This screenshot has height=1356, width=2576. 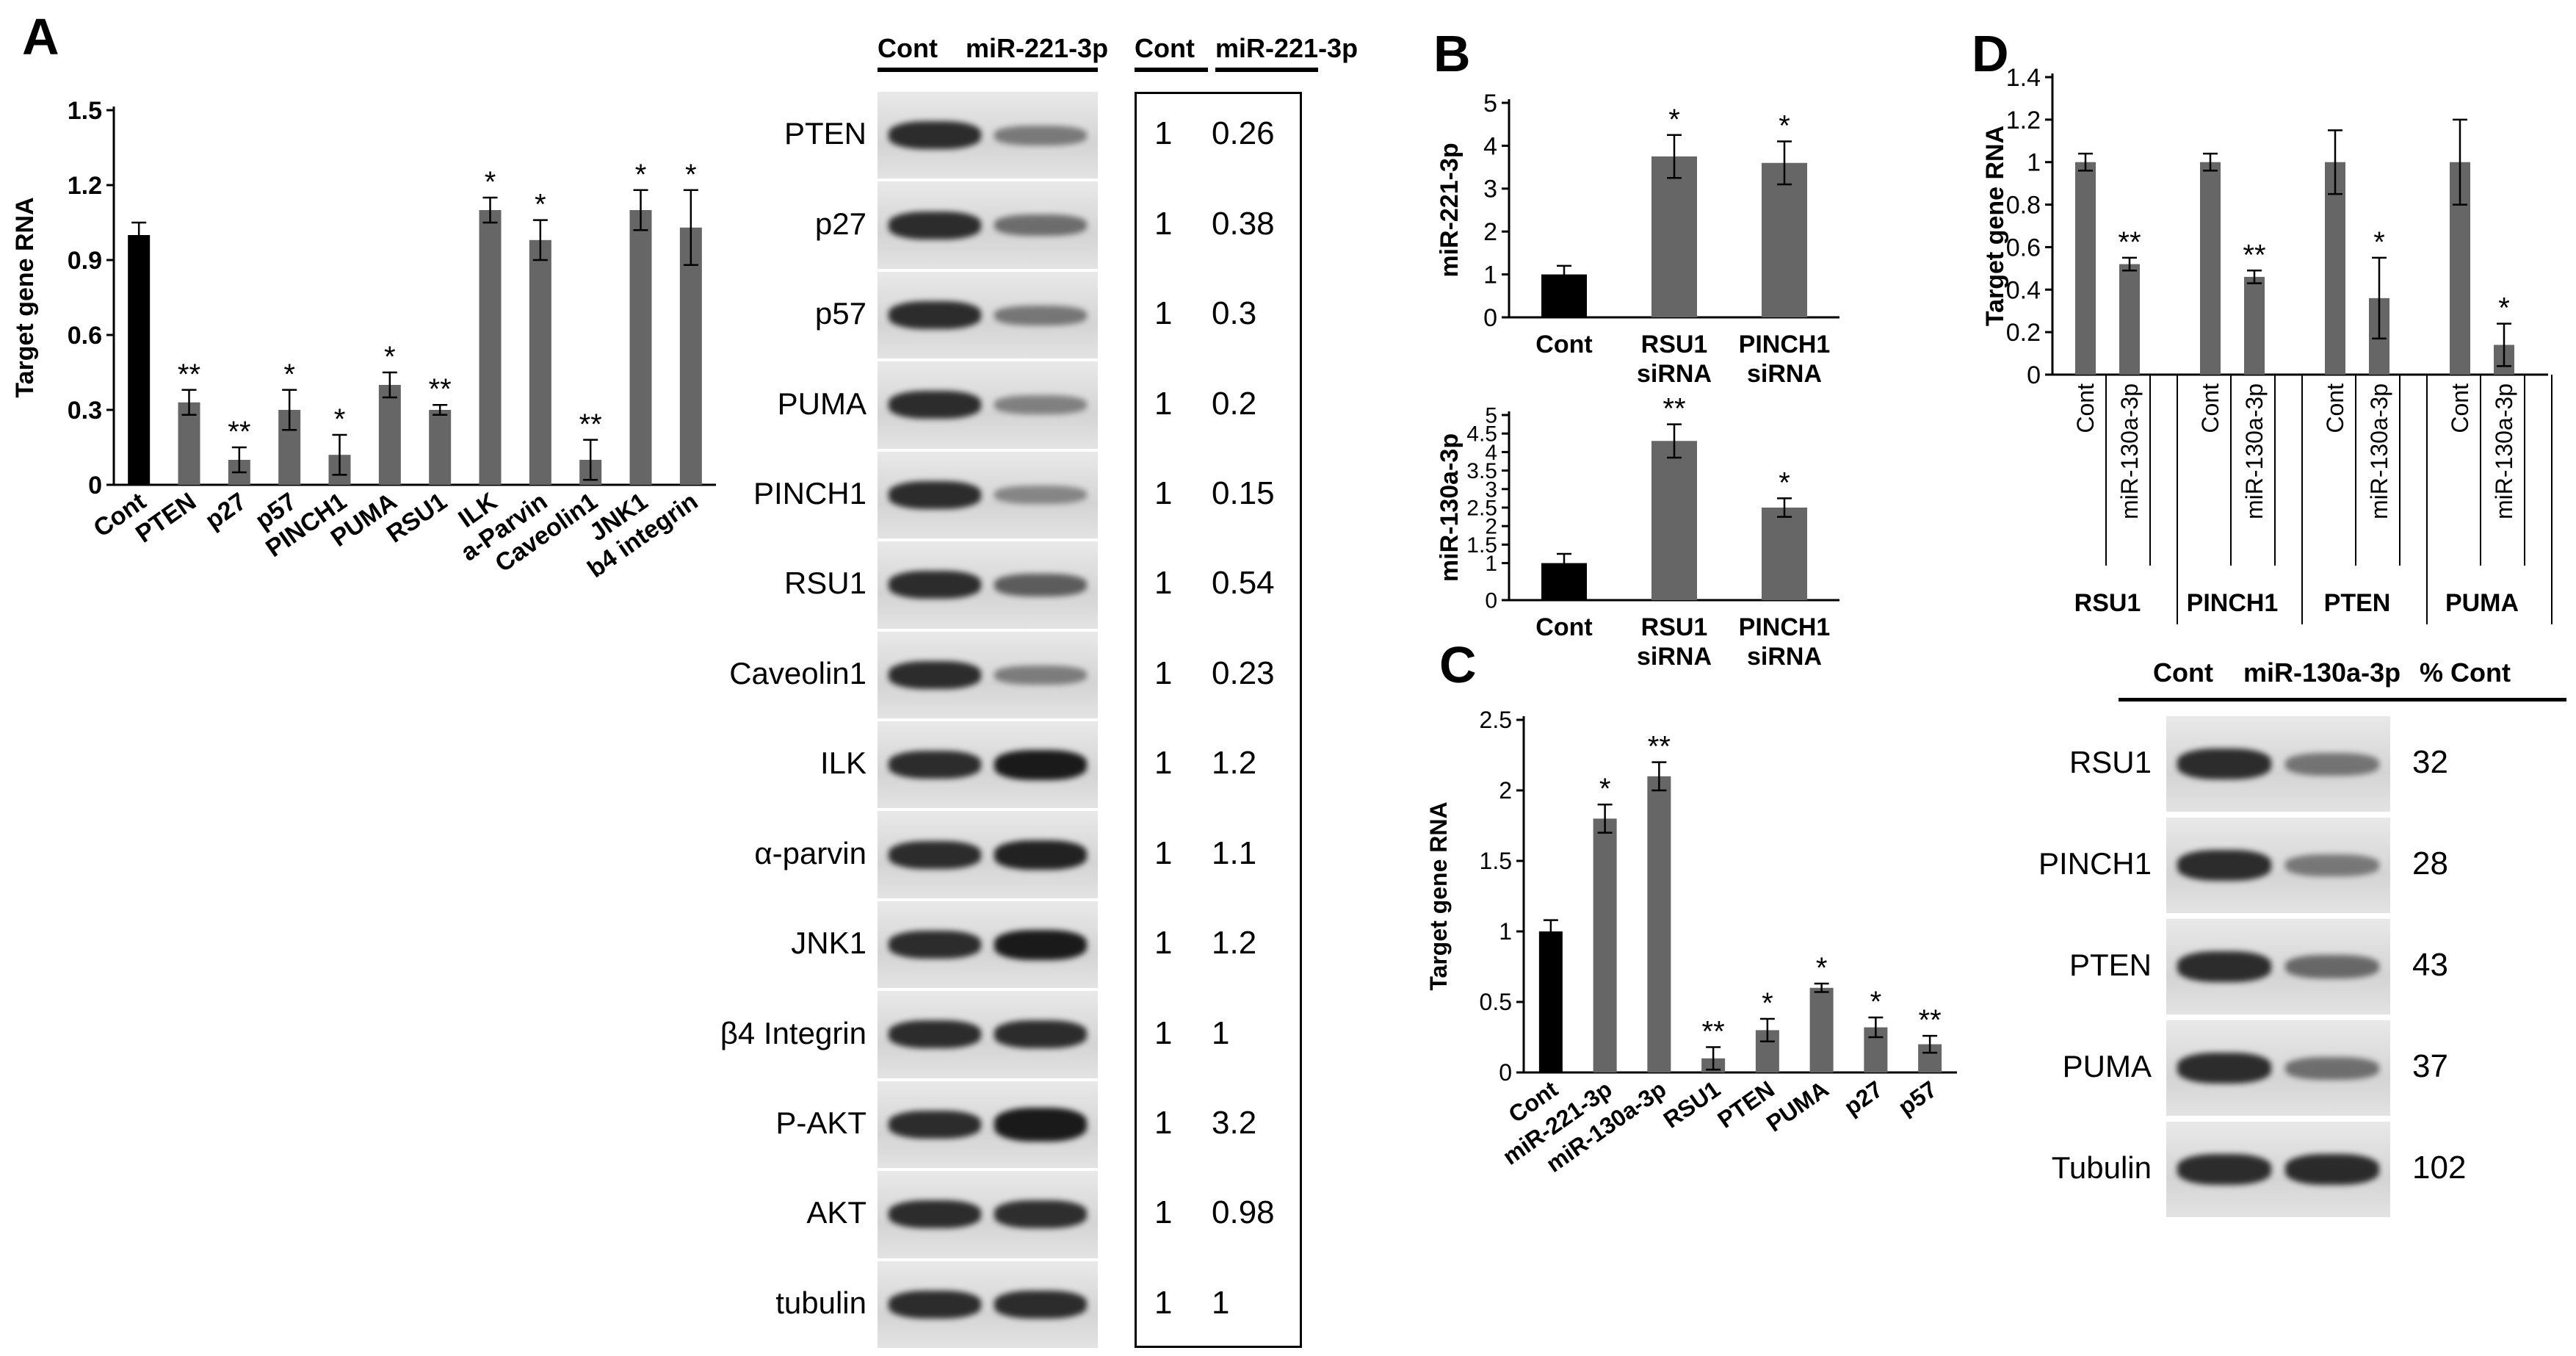 I want to click on d-blot-value: 43, so click(x=2430, y=965).